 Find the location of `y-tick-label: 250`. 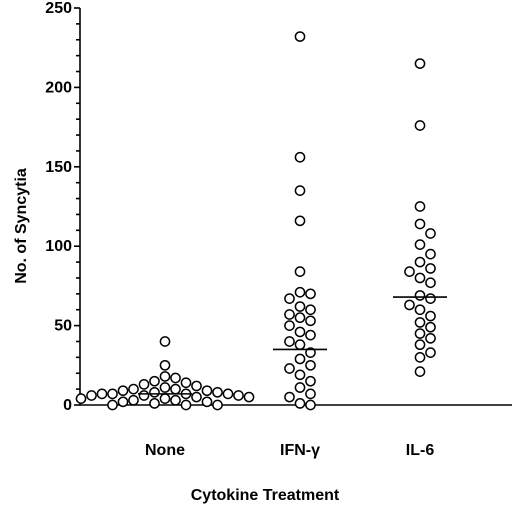

y-tick-label: 250 is located at coordinates (58, 8).